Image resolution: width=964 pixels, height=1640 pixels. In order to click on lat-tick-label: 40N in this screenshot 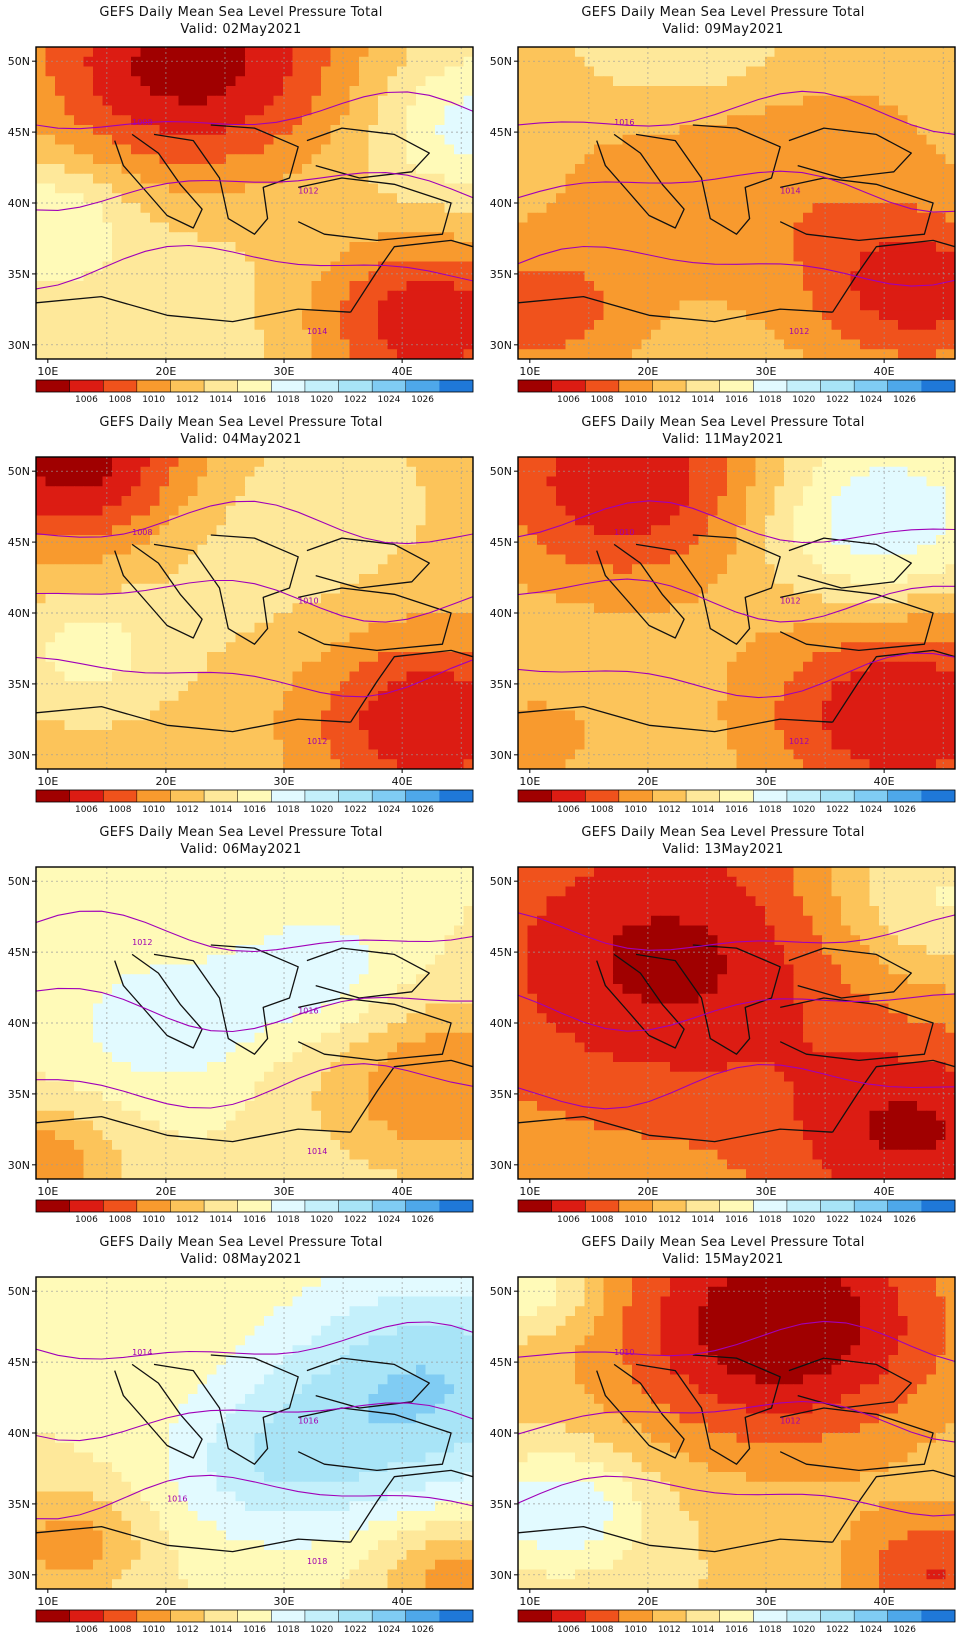, I will do `click(501, 203)`.